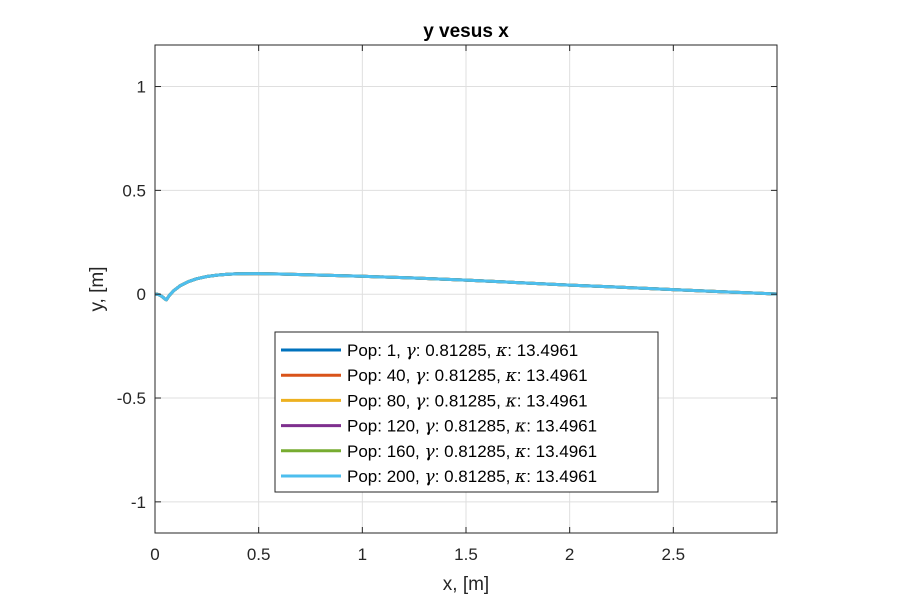 The height and width of the screenshot is (605, 900). Describe the element at coordinates (467, 401) in the screenshot. I see `legend-entry: Pop: 80, γ: 0.81285, κ: 13.4961` at that location.